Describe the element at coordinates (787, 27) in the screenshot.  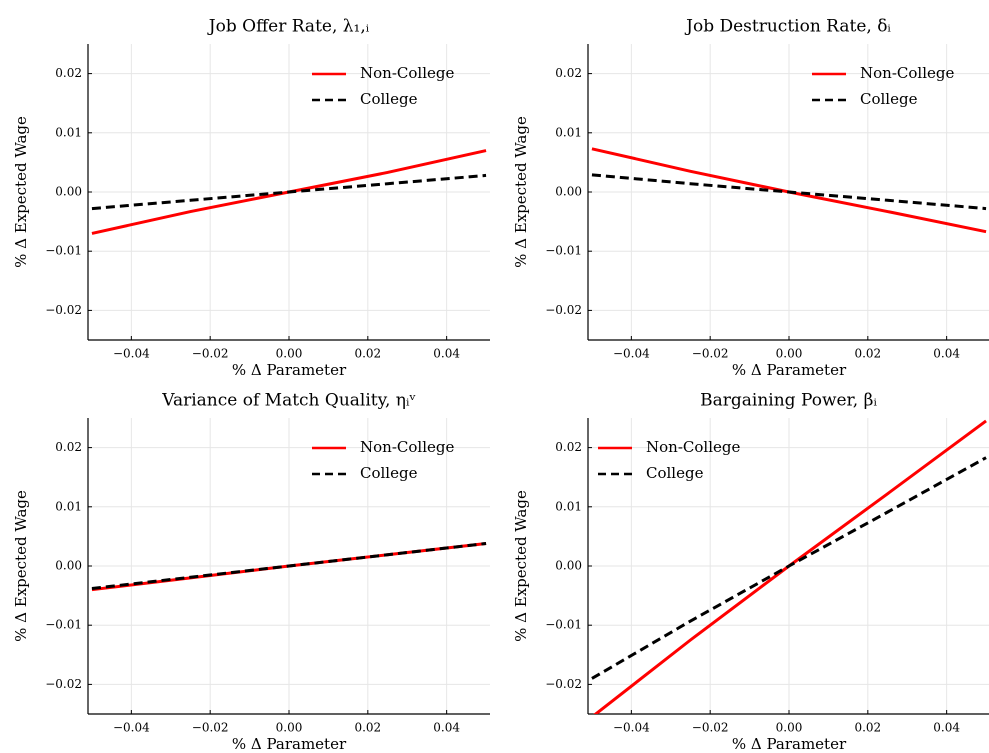
I see `subplot-title: Job Destruction Rate, δᵢ` at that location.